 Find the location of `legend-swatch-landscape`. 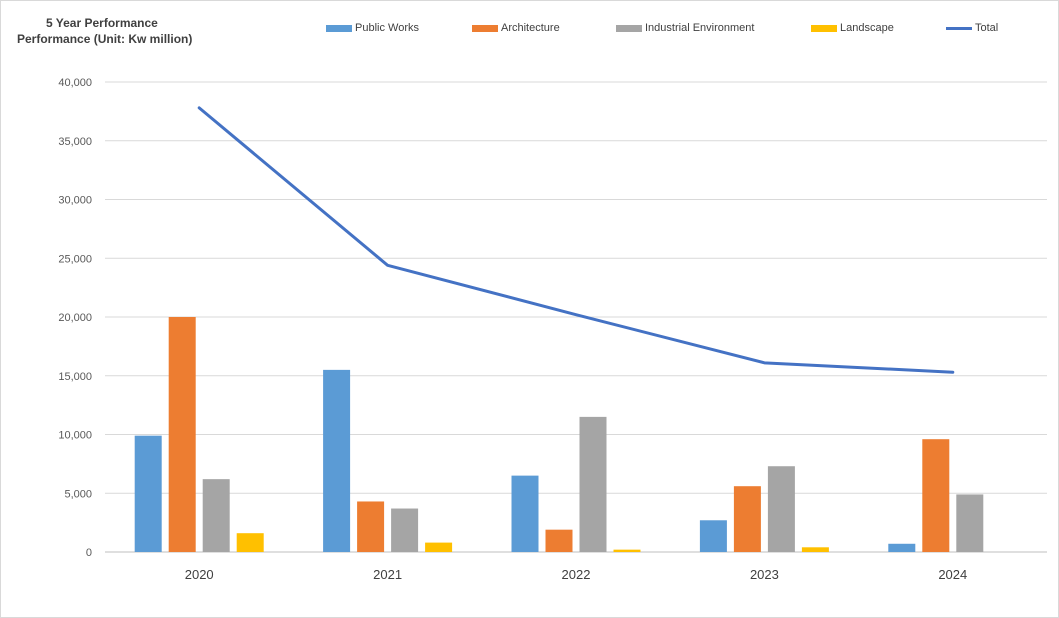

legend-swatch-landscape is located at coordinates (824, 28).